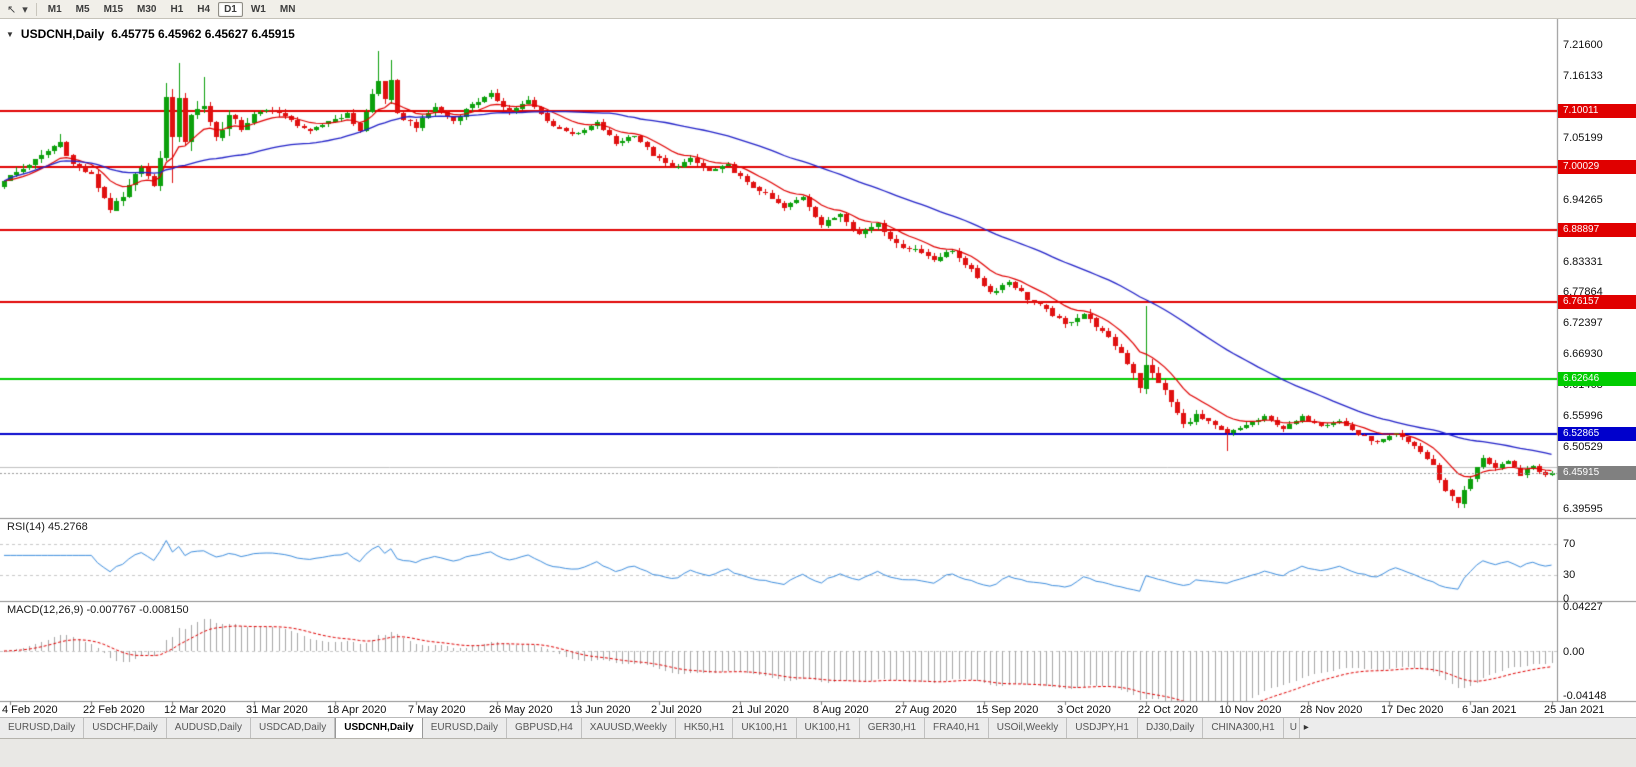  What do you see at coordinates (1168, 710) in the screenshot?
I see `time-axis-label: 22 Oct 2020` at bounding box center [1168, 710].